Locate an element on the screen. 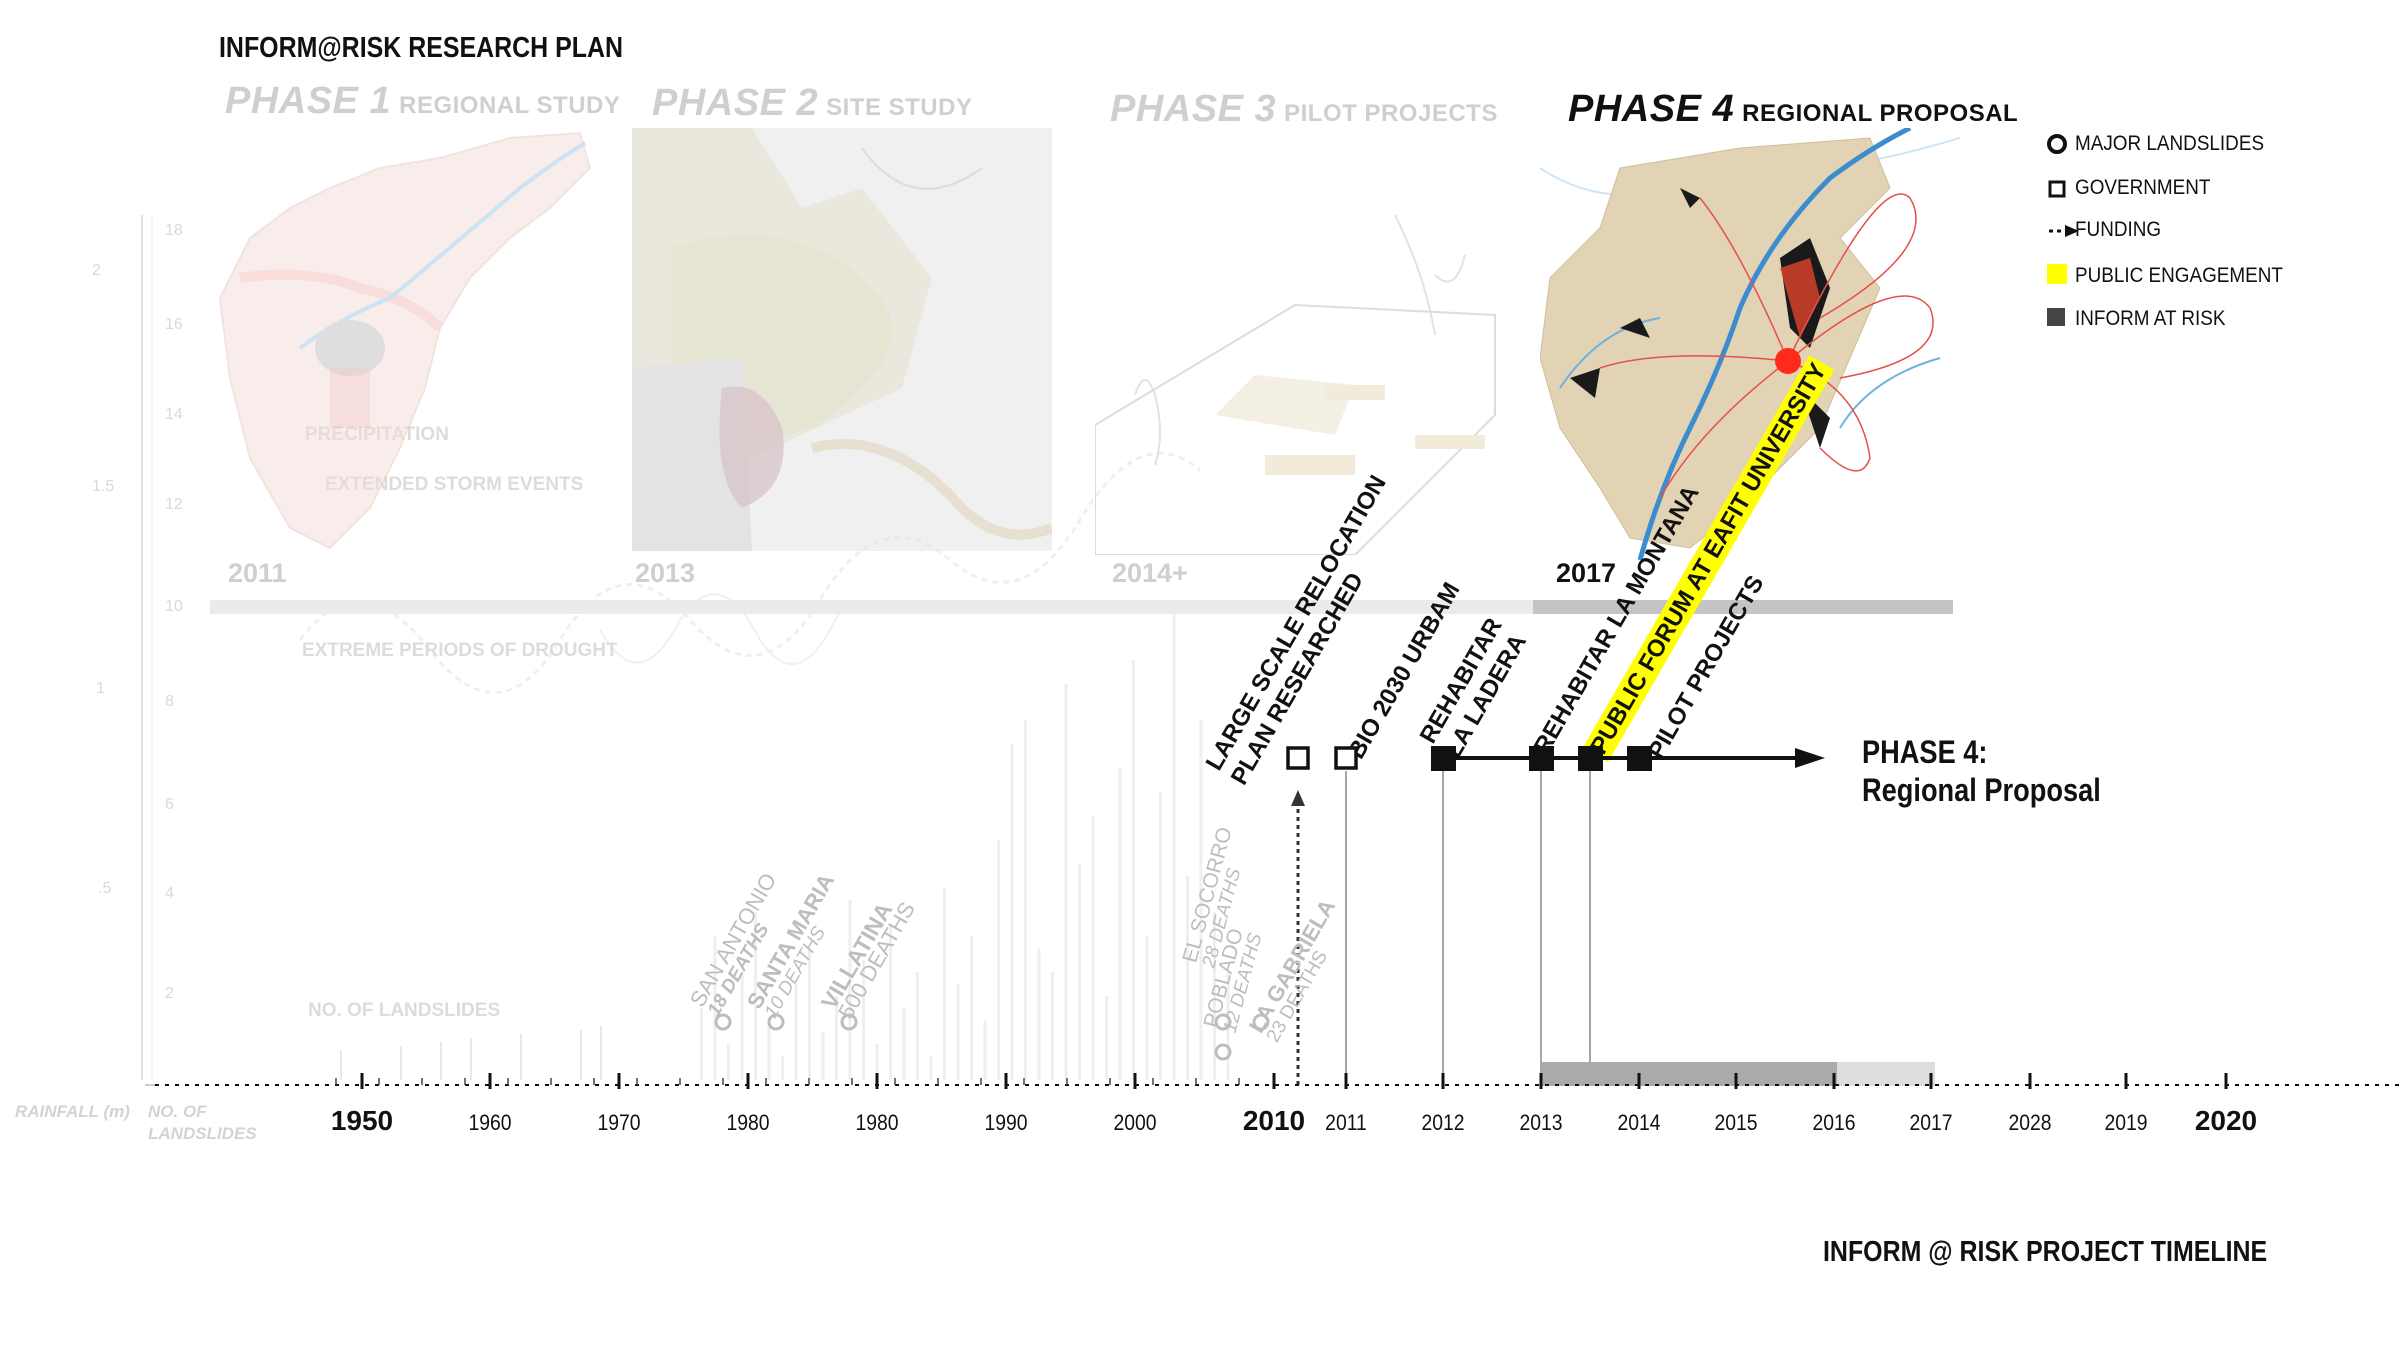 The width and height of the screenshot is (2400, 1351). left-scale-2: 2 is located at coordinates (96, 270).